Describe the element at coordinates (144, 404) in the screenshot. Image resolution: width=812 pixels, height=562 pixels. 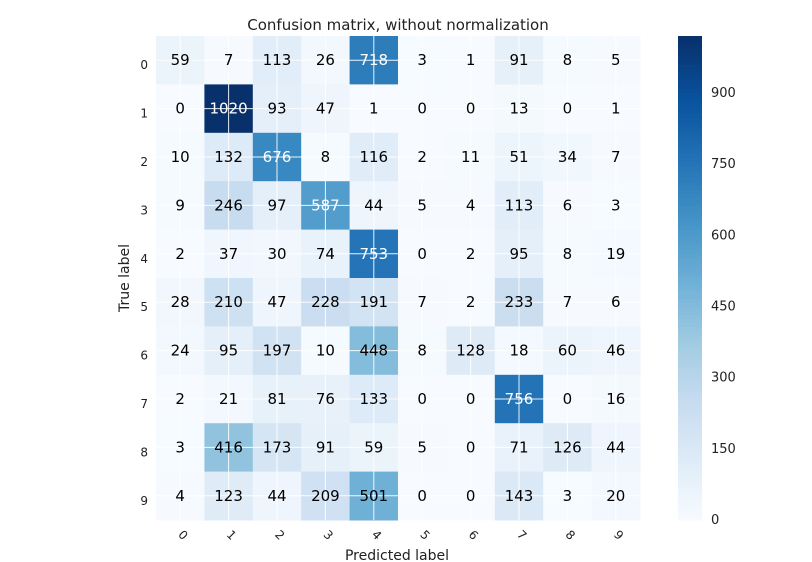
I see `y-tick-label: 7` at that location.